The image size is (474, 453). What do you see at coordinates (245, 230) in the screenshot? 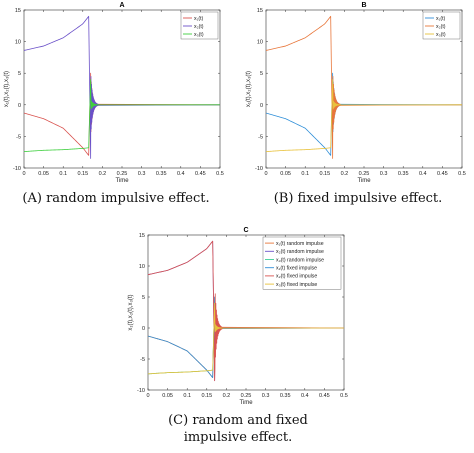
I see `chart-title: C` at bounding box center [245, 230].